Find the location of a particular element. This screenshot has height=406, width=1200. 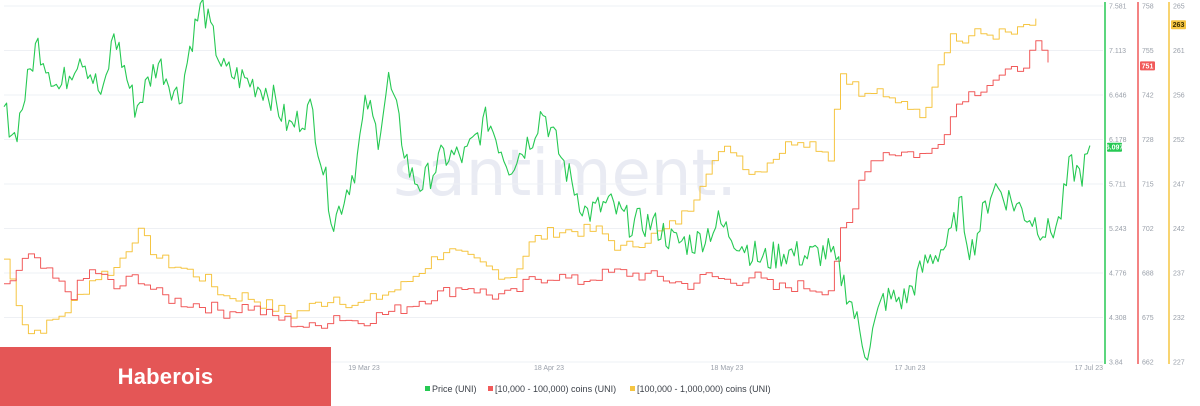

legend-label: Price (UNI) is located at coordinates (454, 389).